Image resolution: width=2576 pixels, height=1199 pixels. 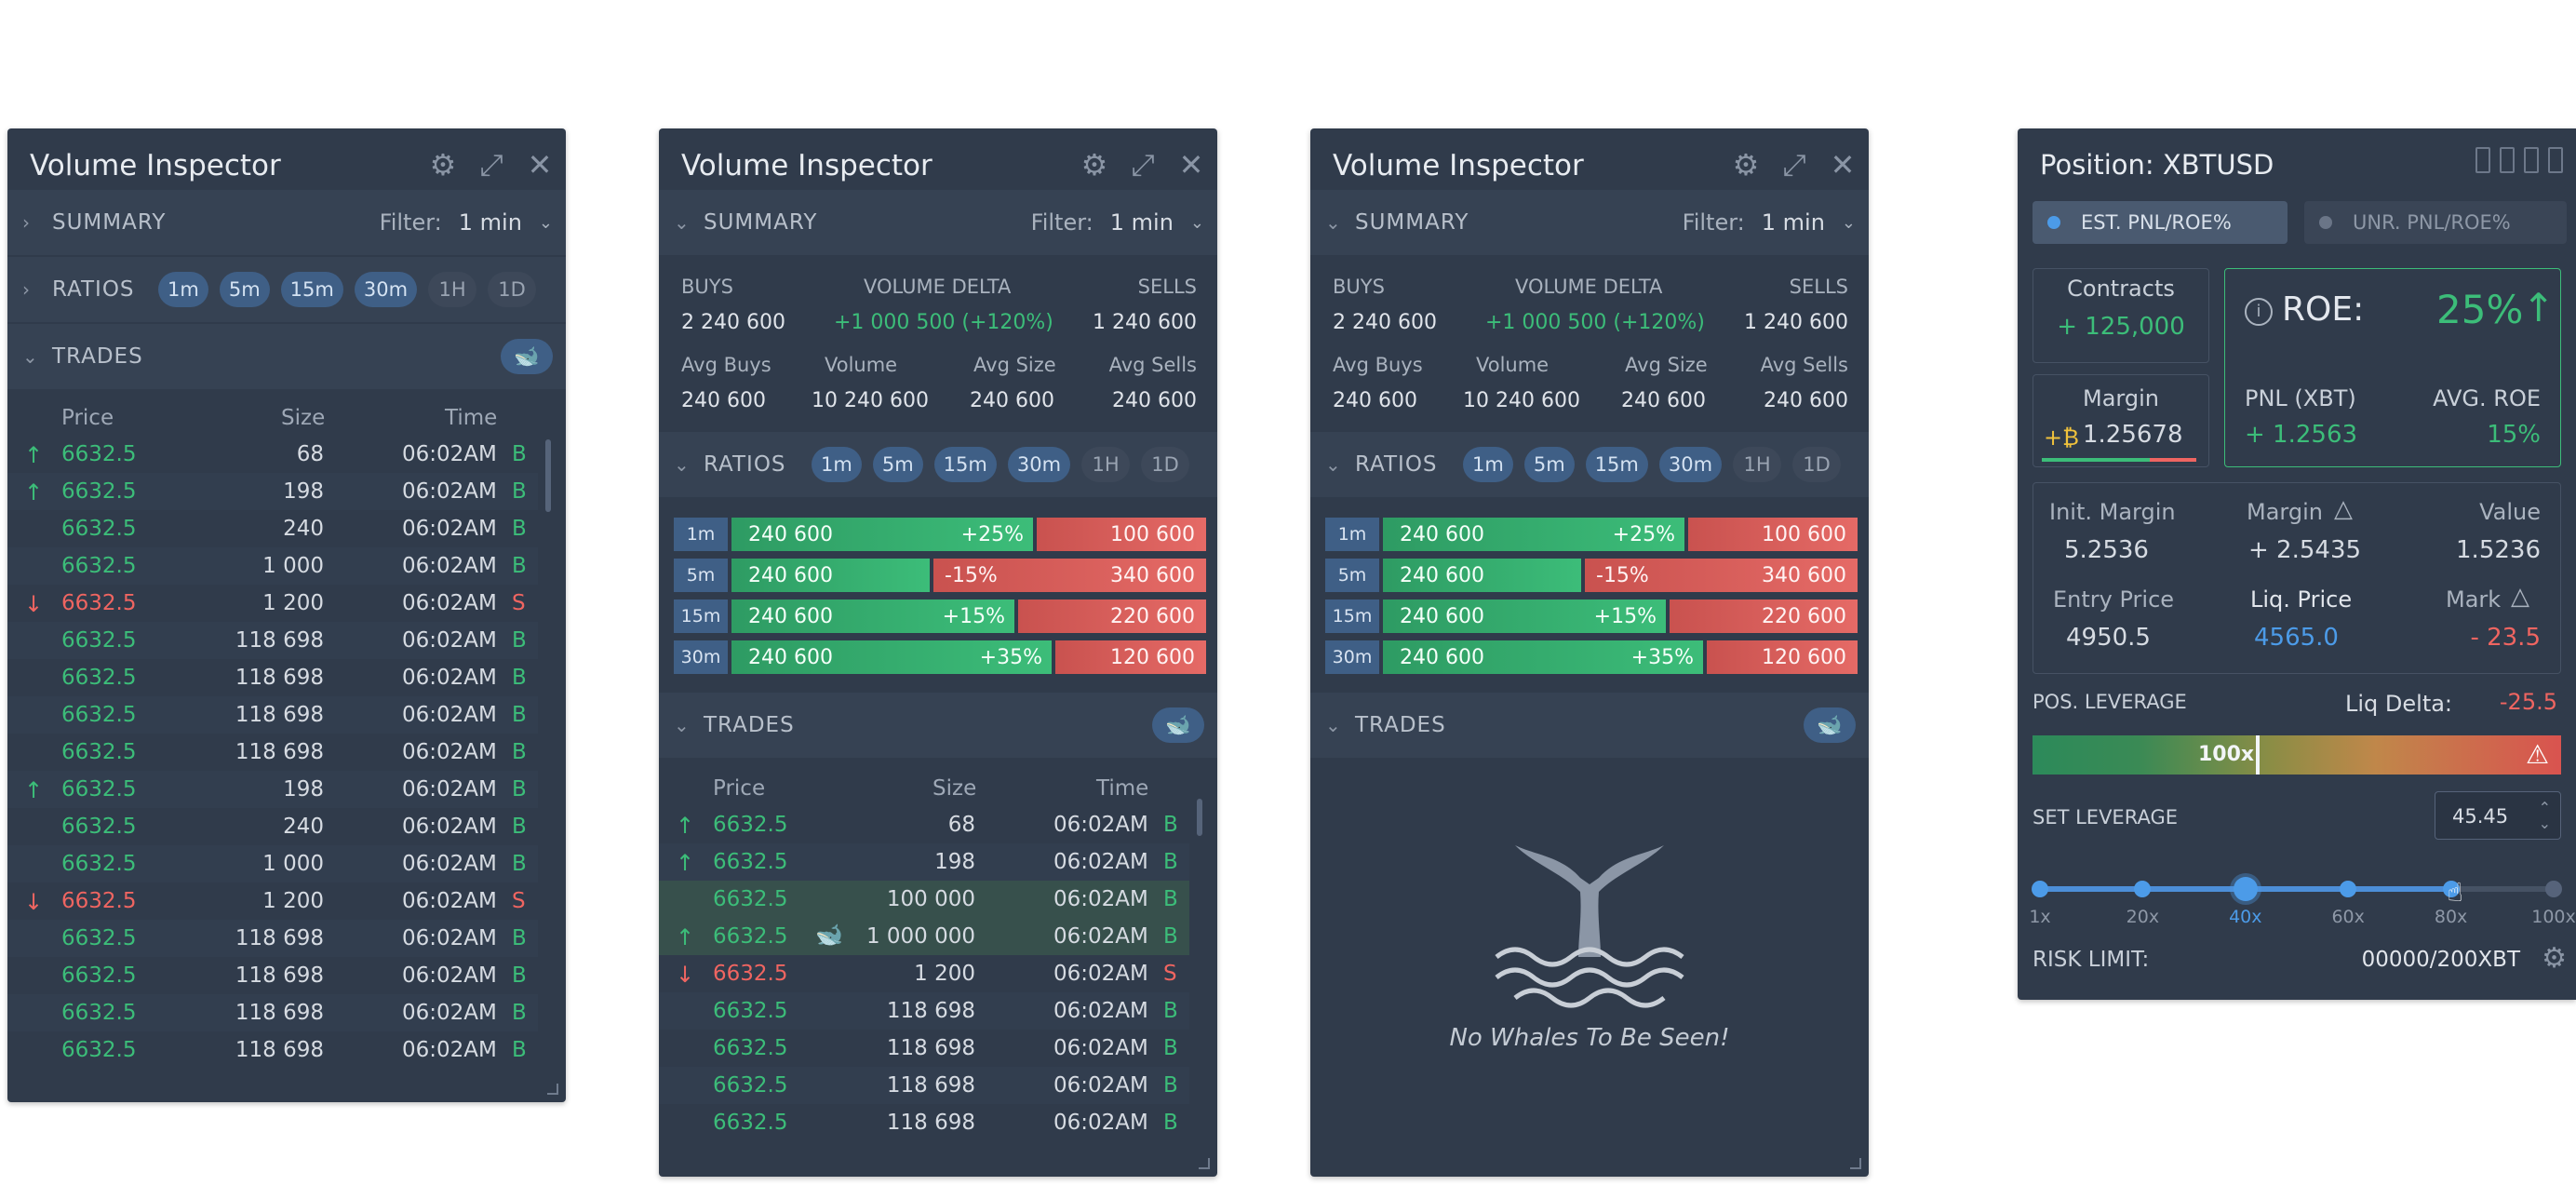 What do you see at coordinates (1152, 616) in the screenshot?
I see `sell-volume: 220 600` at bounding box center [1152, 616].